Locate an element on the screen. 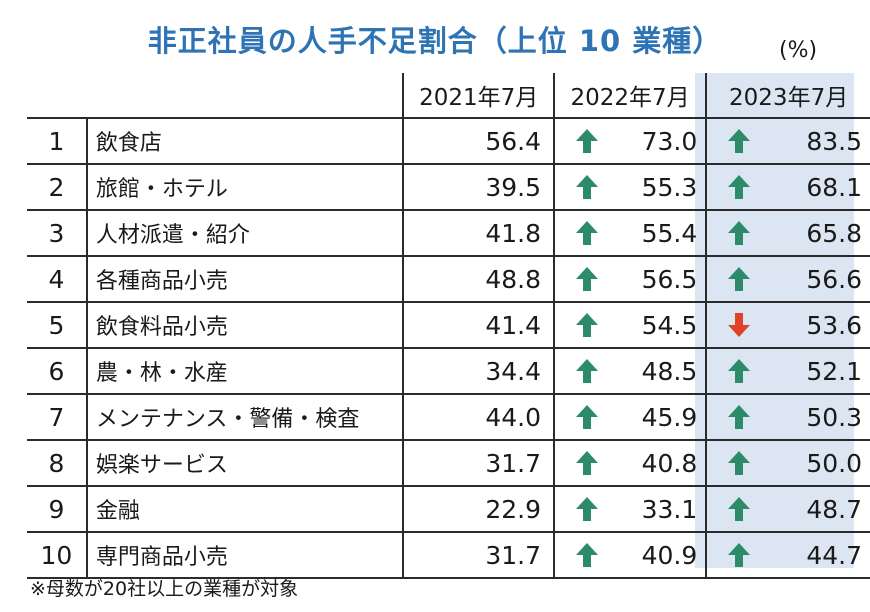 The width and height of the screenshot is (870, 612). value-2023-cell-text: 65.8 is located at coordinates (834, 233).